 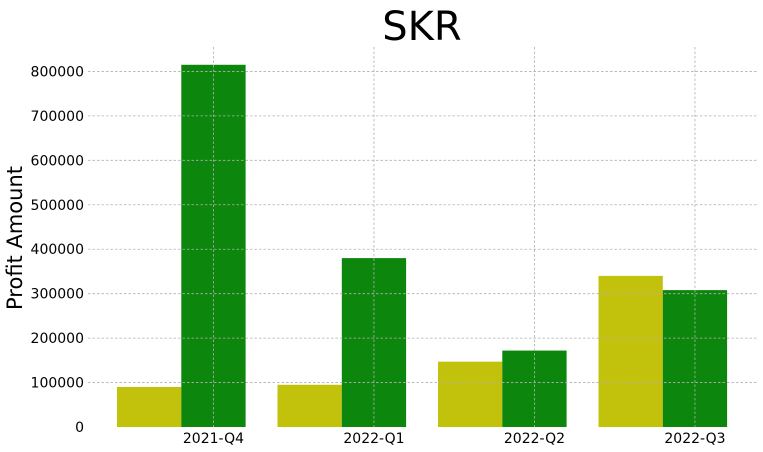 What do you see at coordinates (57, 206) in the screenshot?
I see `y-tick-label: 500000` at bounding box center [57, 206].